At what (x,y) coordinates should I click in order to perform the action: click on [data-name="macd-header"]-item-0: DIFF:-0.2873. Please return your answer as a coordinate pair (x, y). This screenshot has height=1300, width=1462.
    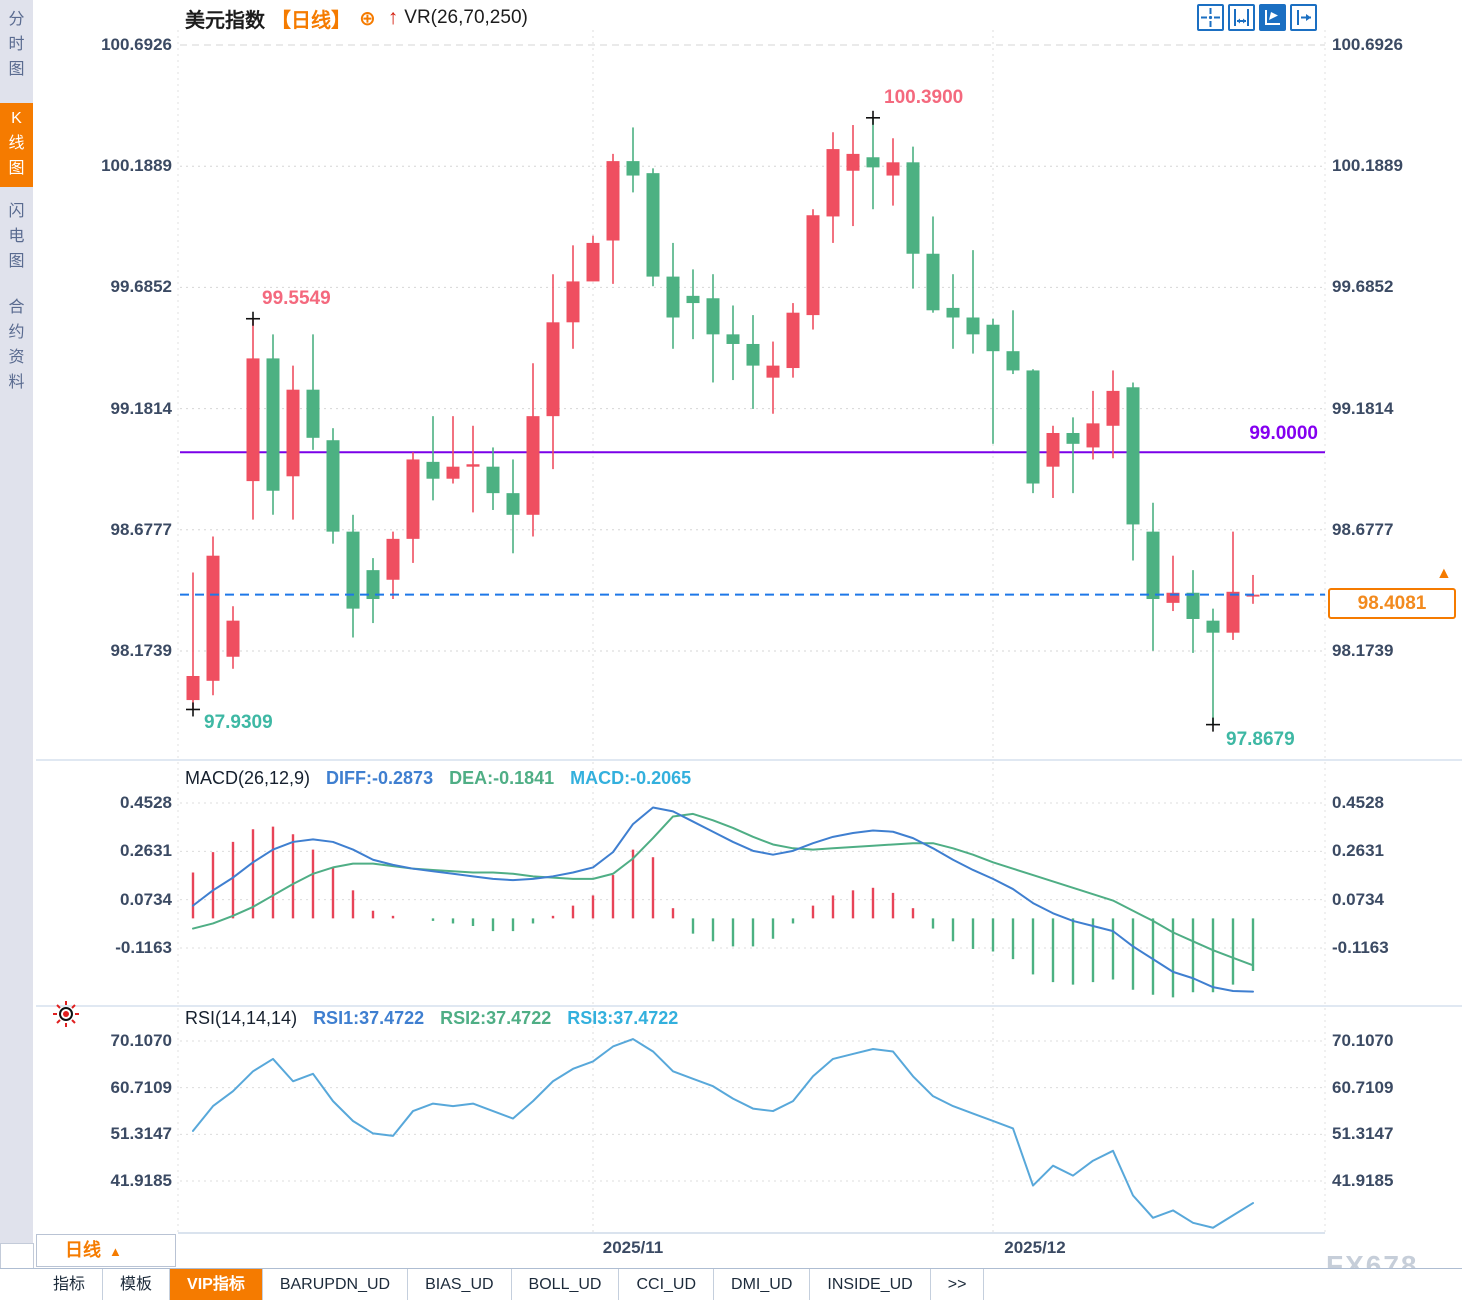
    Looking at the image, I should click on (380, 777).